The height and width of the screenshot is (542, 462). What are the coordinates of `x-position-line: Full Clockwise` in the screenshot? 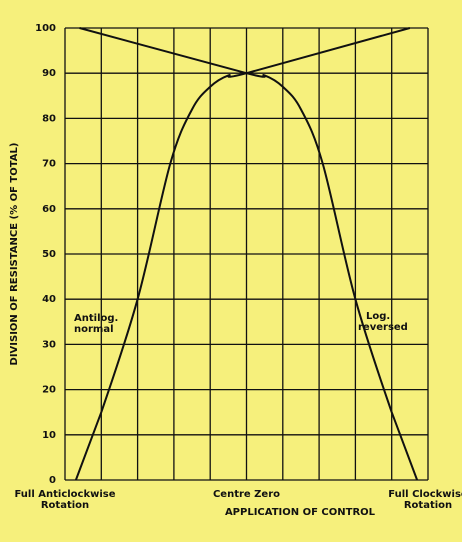 It's located at (425, 494).